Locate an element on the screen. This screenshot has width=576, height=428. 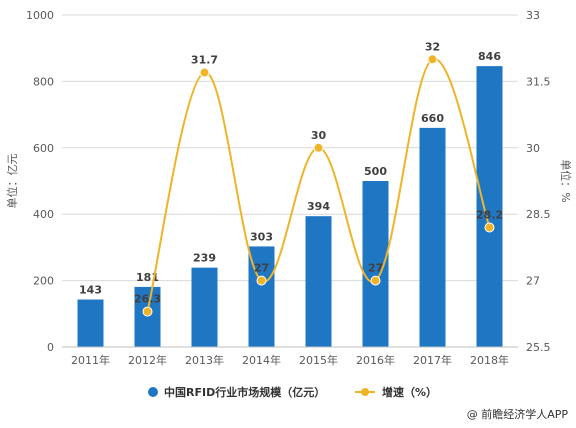
legend-line-label: 增速（%） is located at coordinates (409, 392).